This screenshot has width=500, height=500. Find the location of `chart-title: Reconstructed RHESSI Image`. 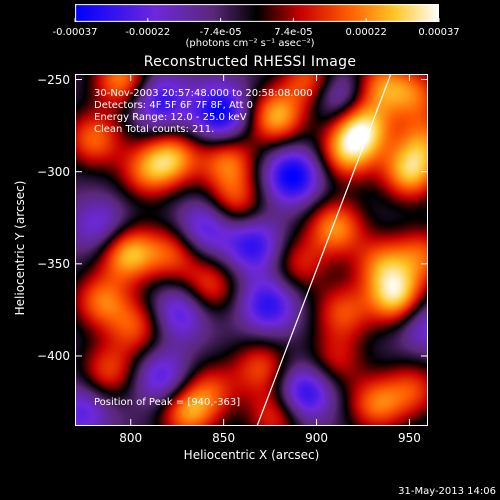

chart-title: Reconstructed RHESSI Image is located at coordinates (250, 62).